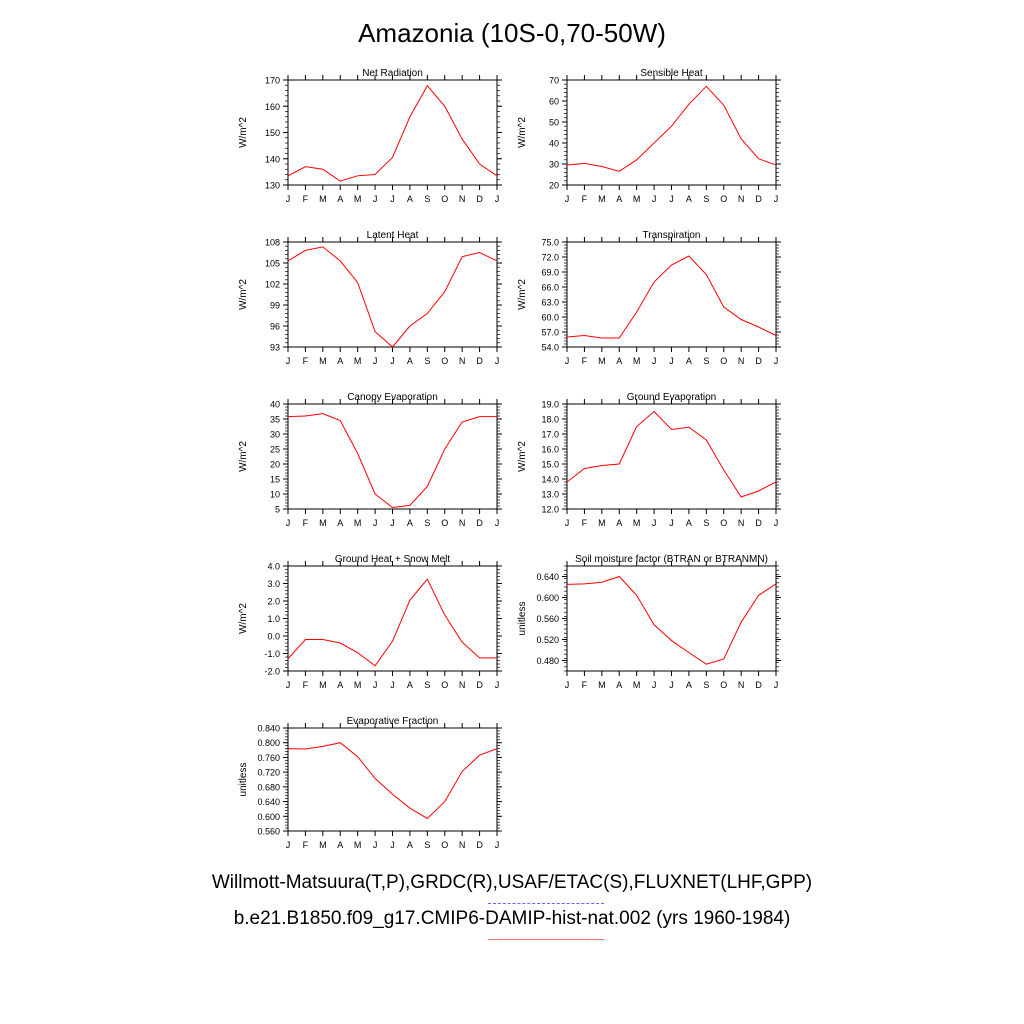  Describe the element at coordinates (522, 619) in the screenshot. I see `y-axis-label: unitless` at that location.